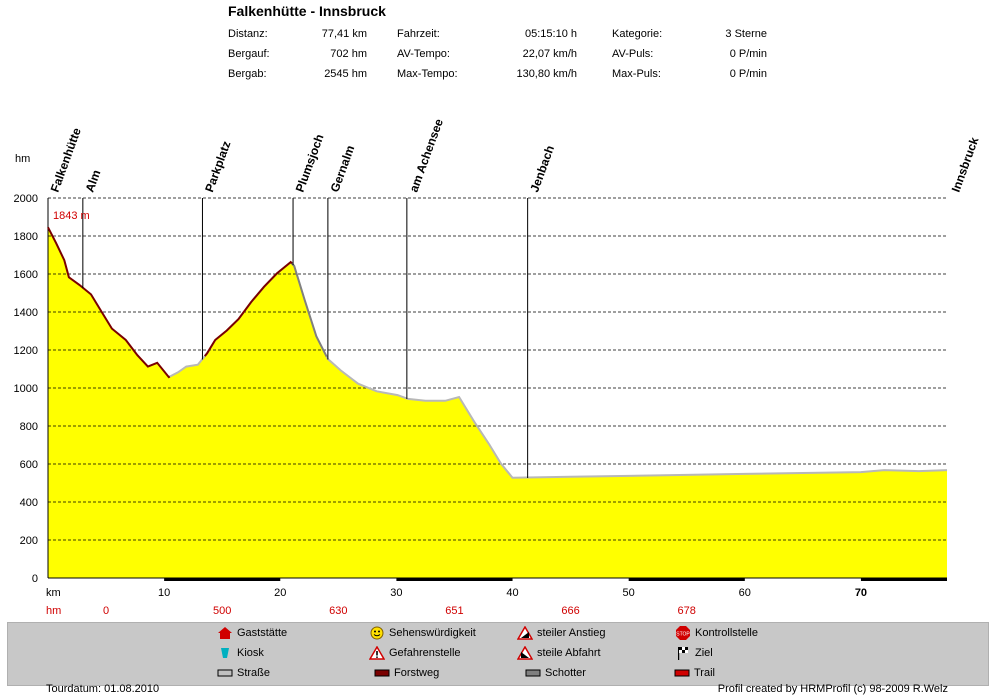 This screenshot has height=695, width=997. I want to click on legend-item: steile Abfahrt, so click(559, 653).